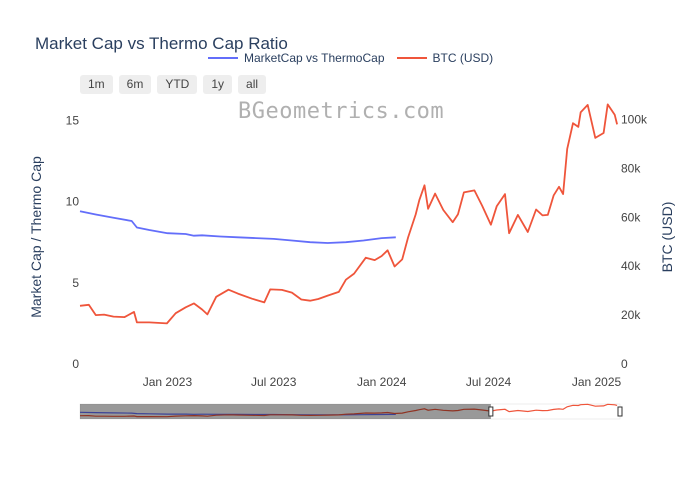  I want to click on slider-mask-left, so click(285, 411).